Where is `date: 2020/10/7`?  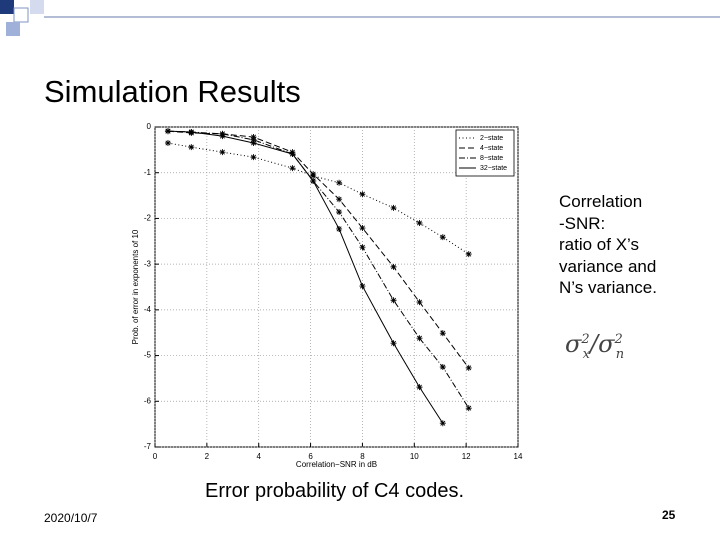 date: 2020/10/7 is located at coordinates (71, 518).